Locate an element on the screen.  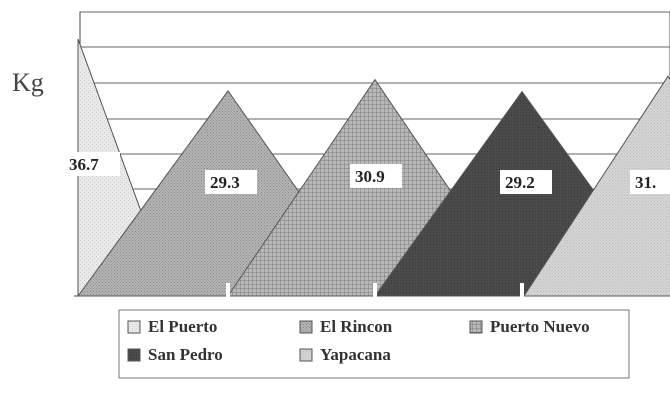
legend-swatch-el-rincon is located at coordinates (306, 327).